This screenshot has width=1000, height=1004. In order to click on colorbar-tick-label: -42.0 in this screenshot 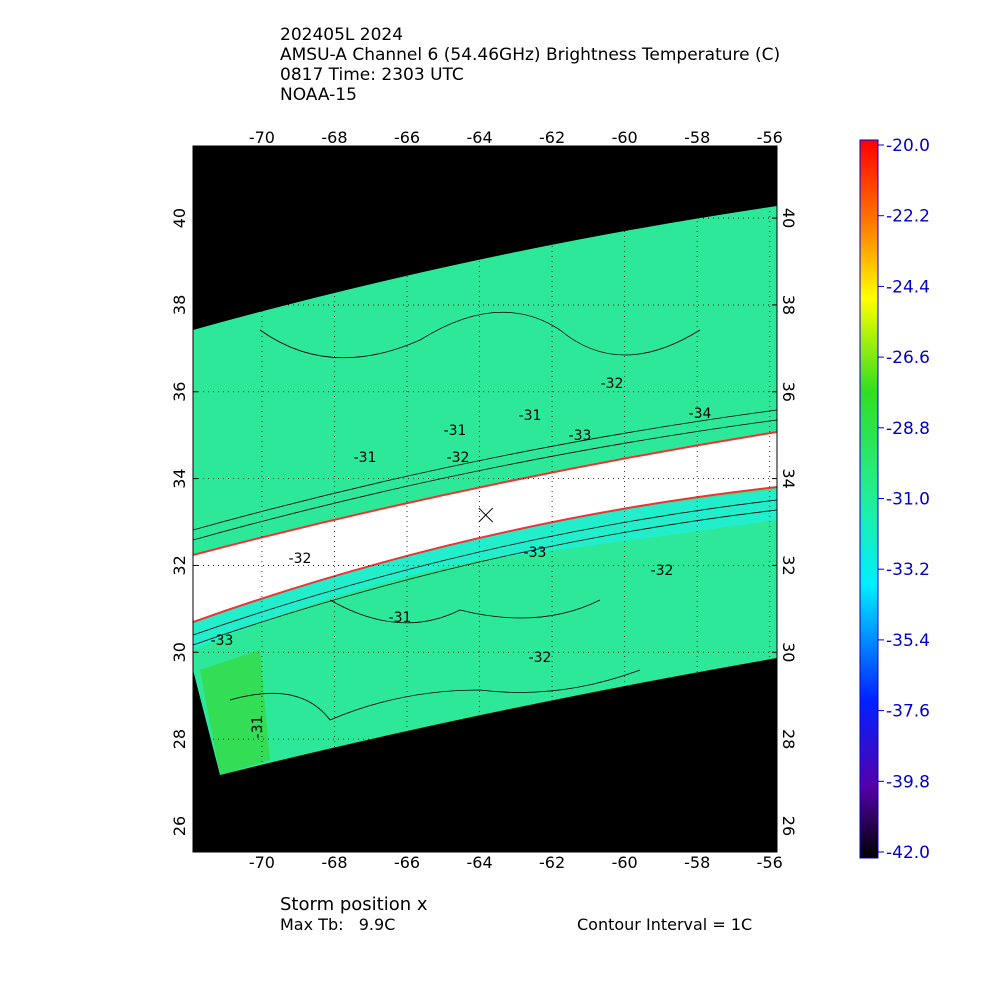, I will do `click(908, 853)`.